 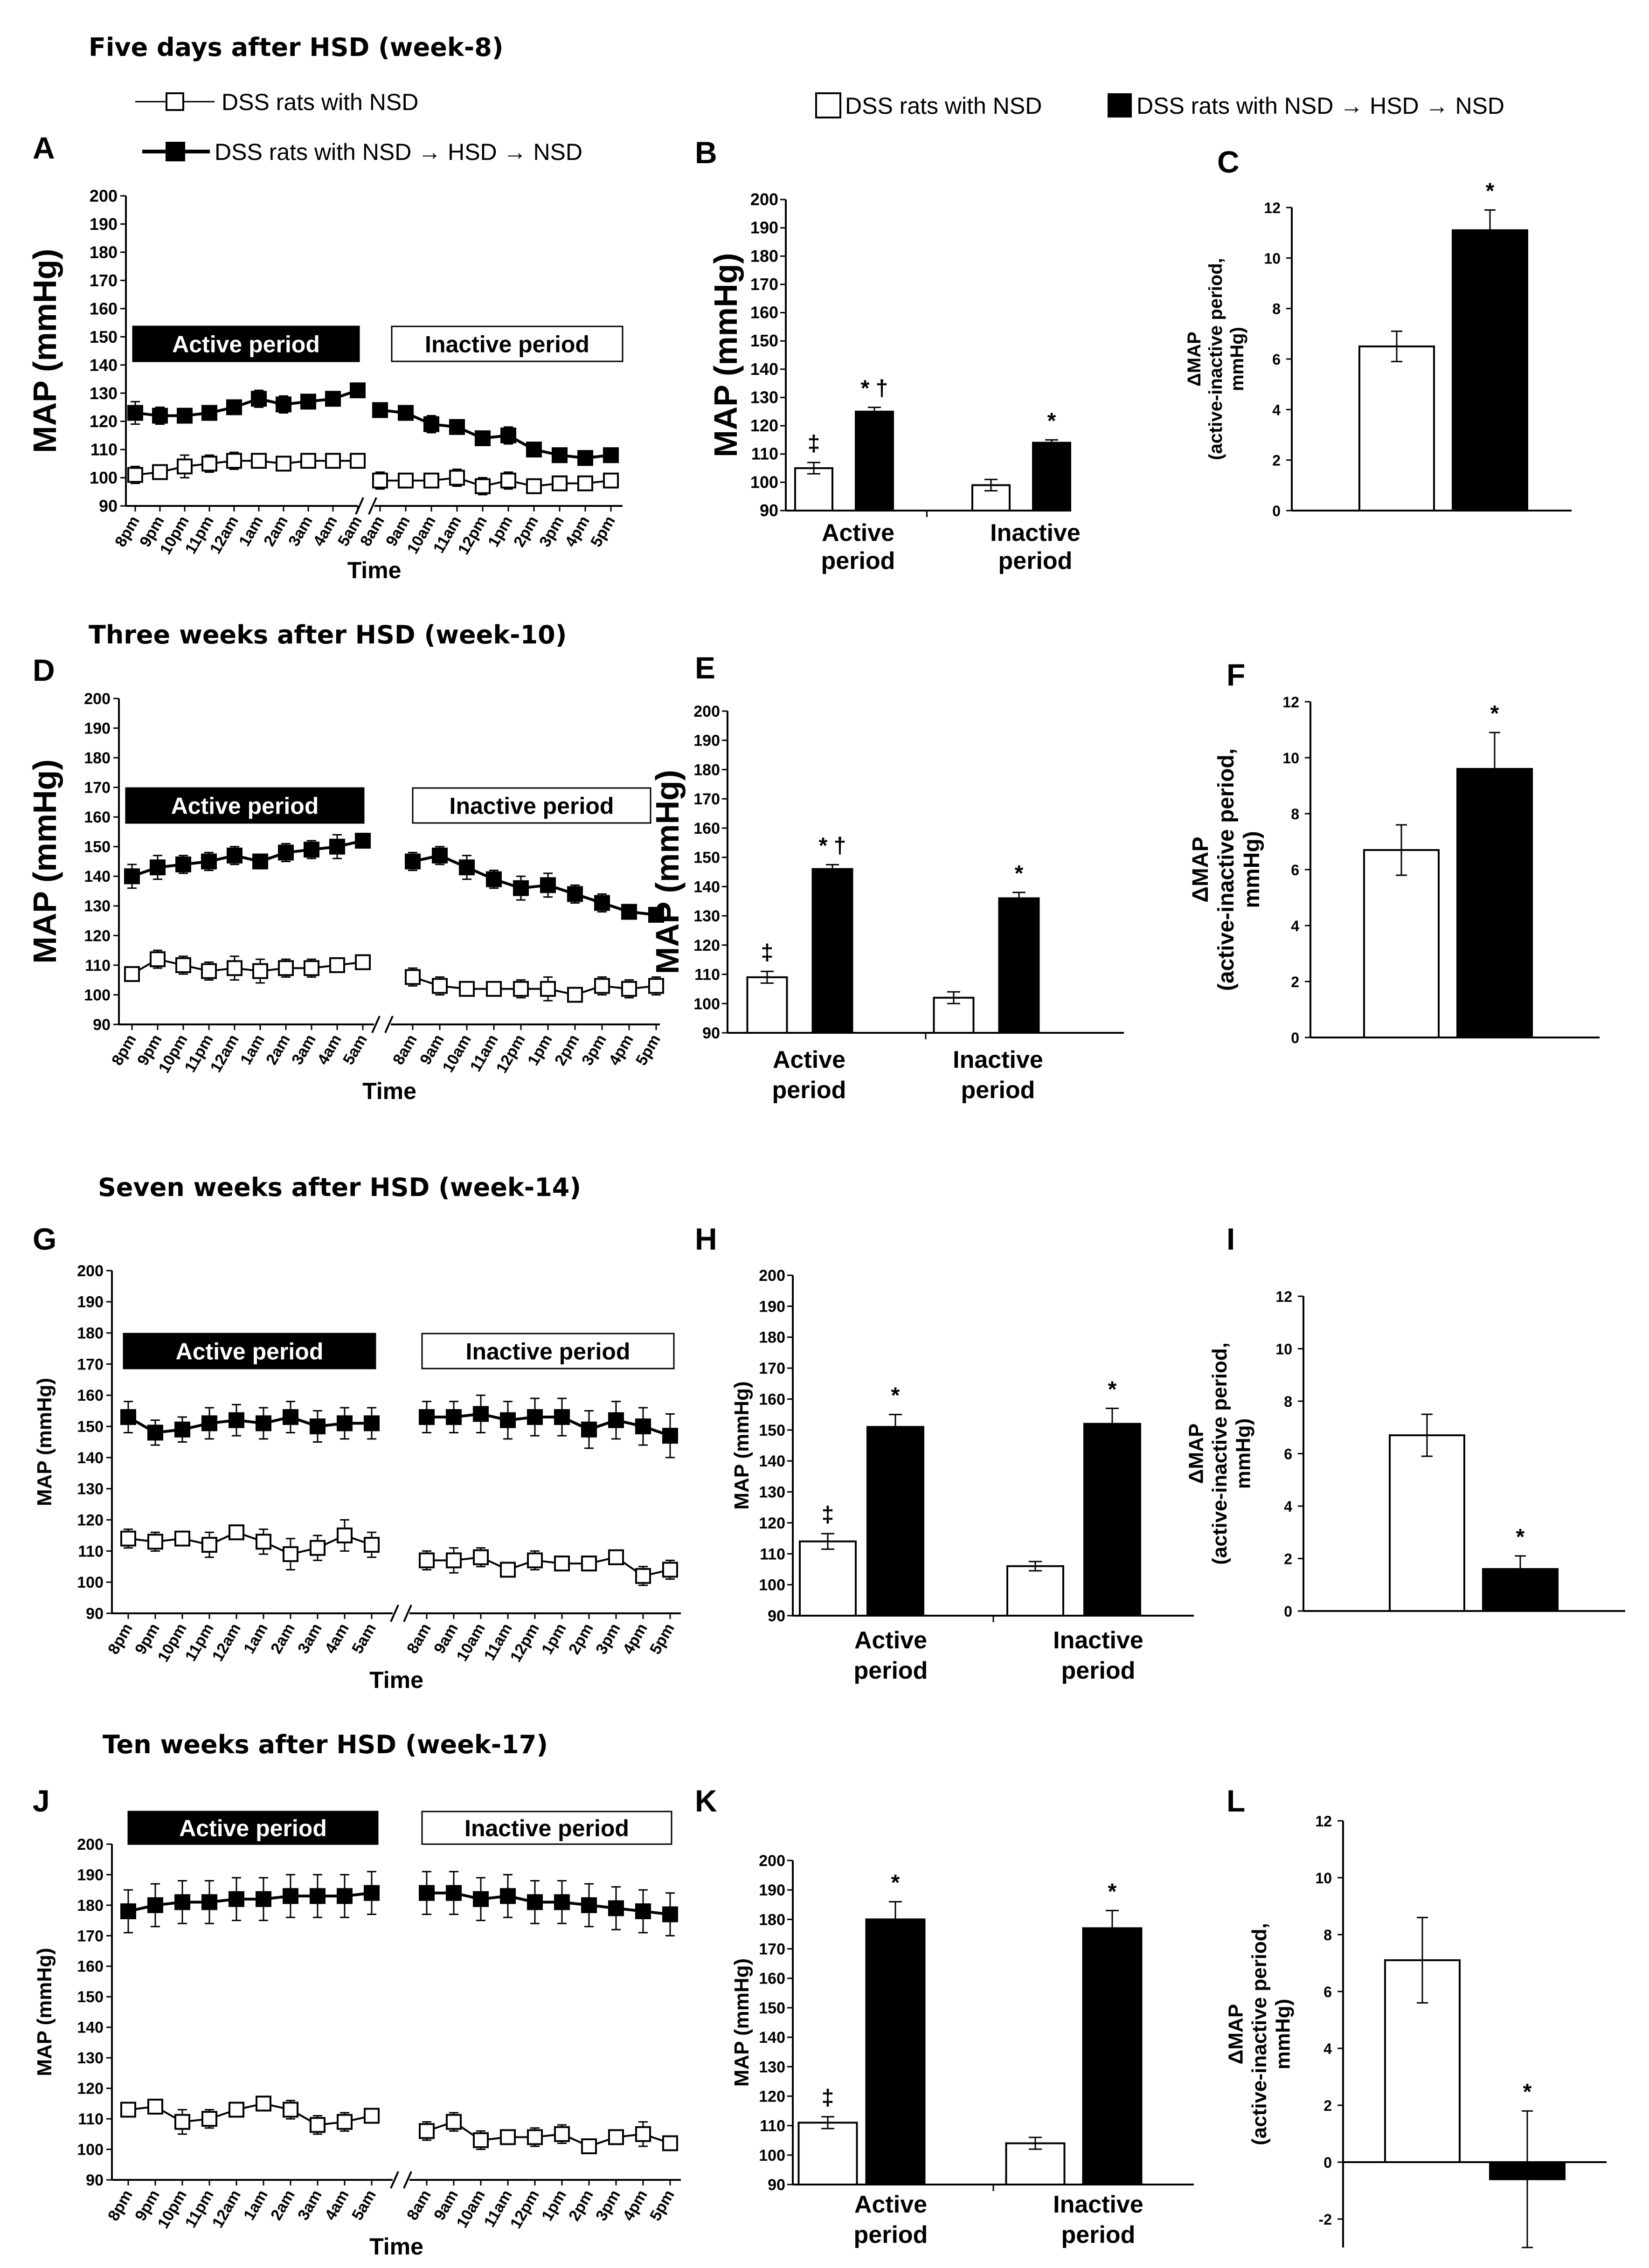 I want to click on active-period-box, so click(x=245, y=805).